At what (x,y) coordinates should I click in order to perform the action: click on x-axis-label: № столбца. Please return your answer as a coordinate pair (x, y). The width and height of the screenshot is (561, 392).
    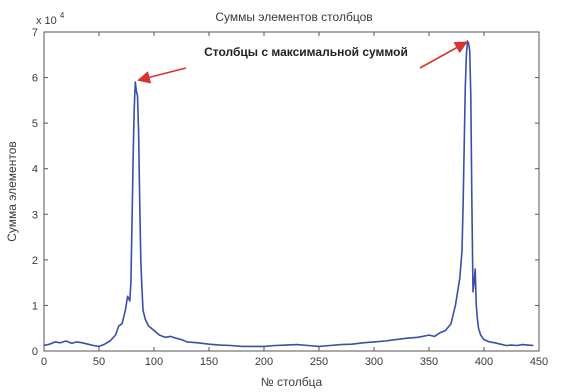
    Looking at the image, I should click on (292, 382).